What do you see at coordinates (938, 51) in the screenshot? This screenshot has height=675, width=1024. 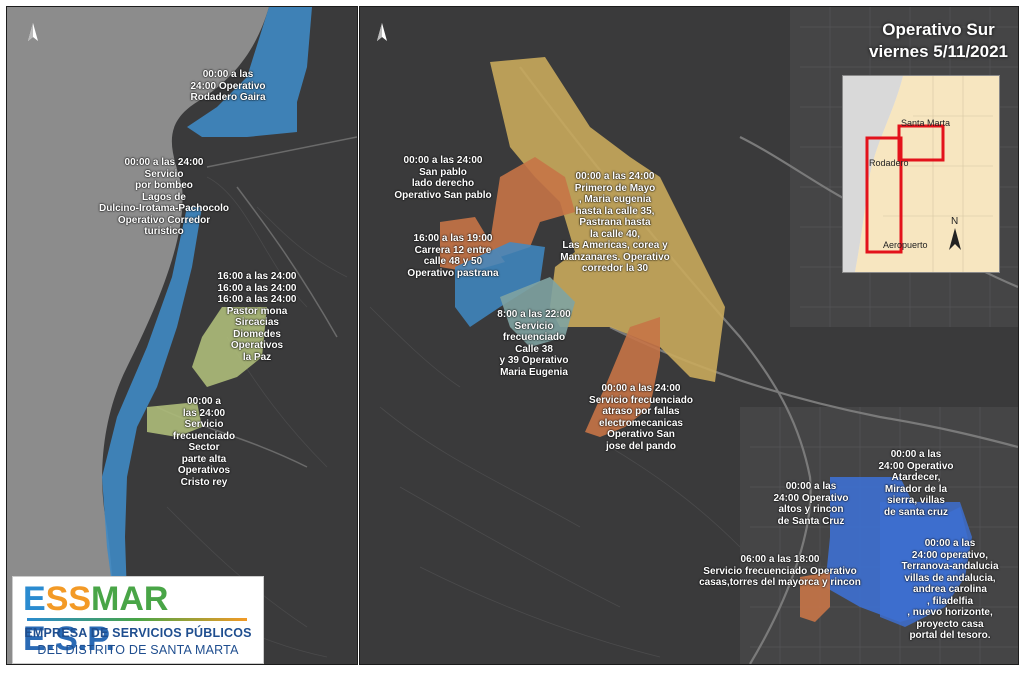 I see `title-line2: viernes 5/11/2021` at bounding box center [938, 51].